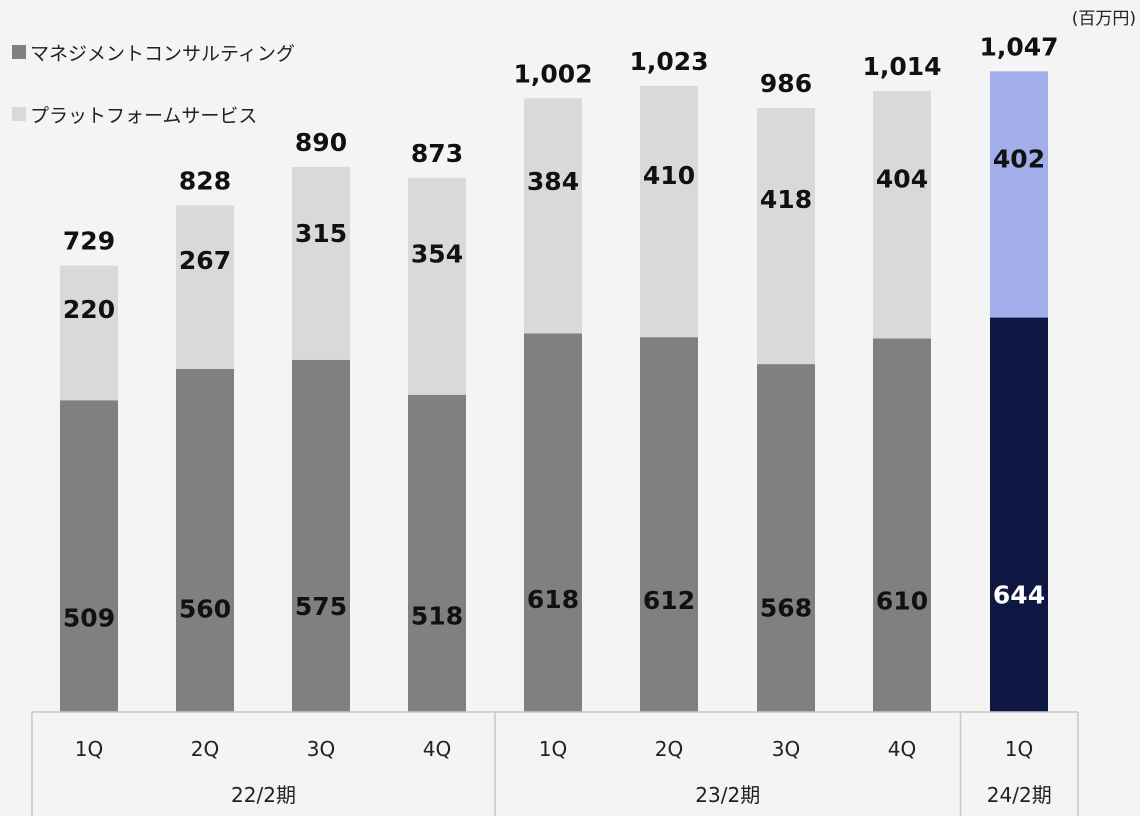 The width and height of the screenshot is (1140, 816). I want to click on segment-value-label: 402, so click(1019, 158).